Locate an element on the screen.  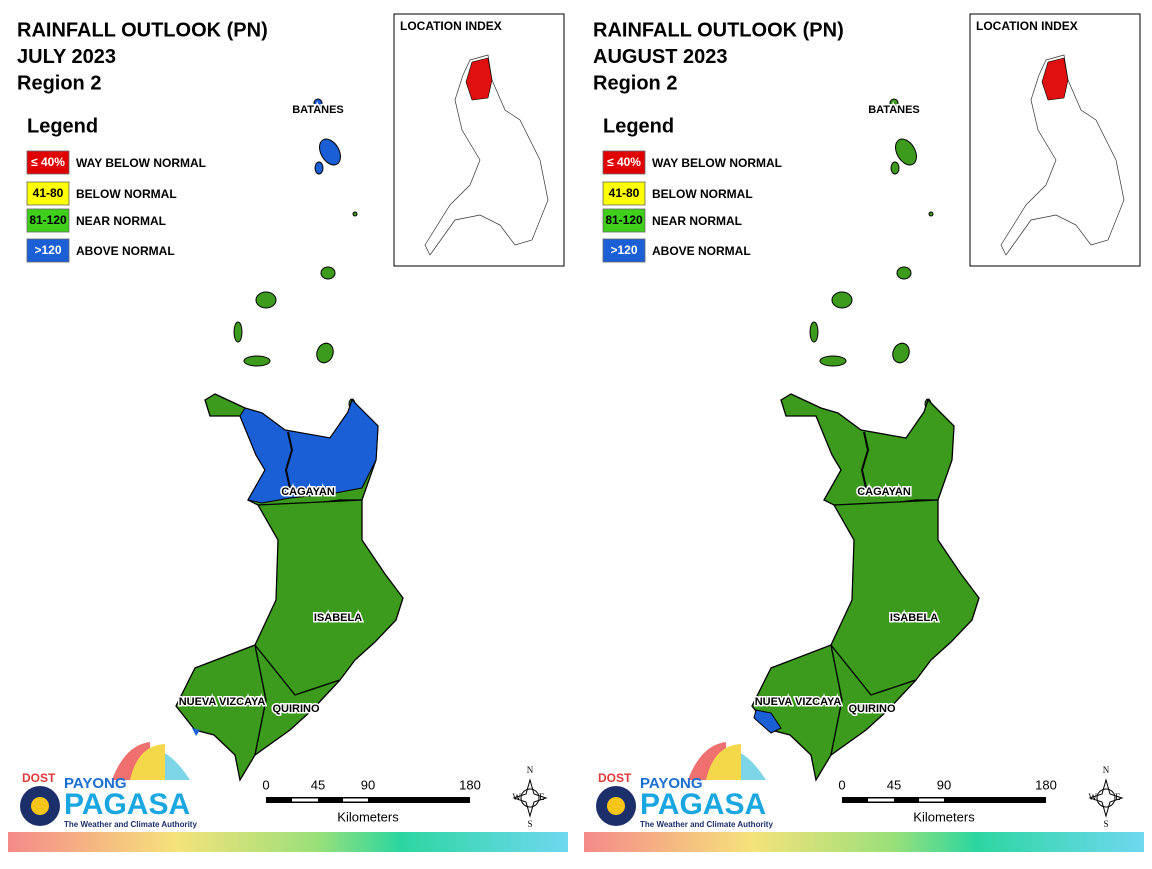
compass-rose is located at coordinates (1106, 798).